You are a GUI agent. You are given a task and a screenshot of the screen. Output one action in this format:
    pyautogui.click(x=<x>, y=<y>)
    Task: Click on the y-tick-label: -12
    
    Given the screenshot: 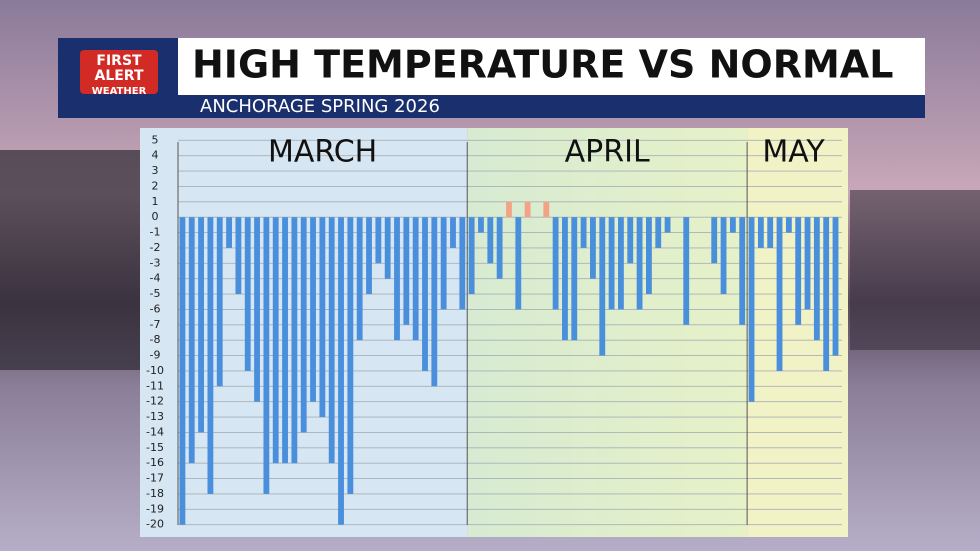 What is the action you would take?
    pyautogui.click(x=155, y=401)
    